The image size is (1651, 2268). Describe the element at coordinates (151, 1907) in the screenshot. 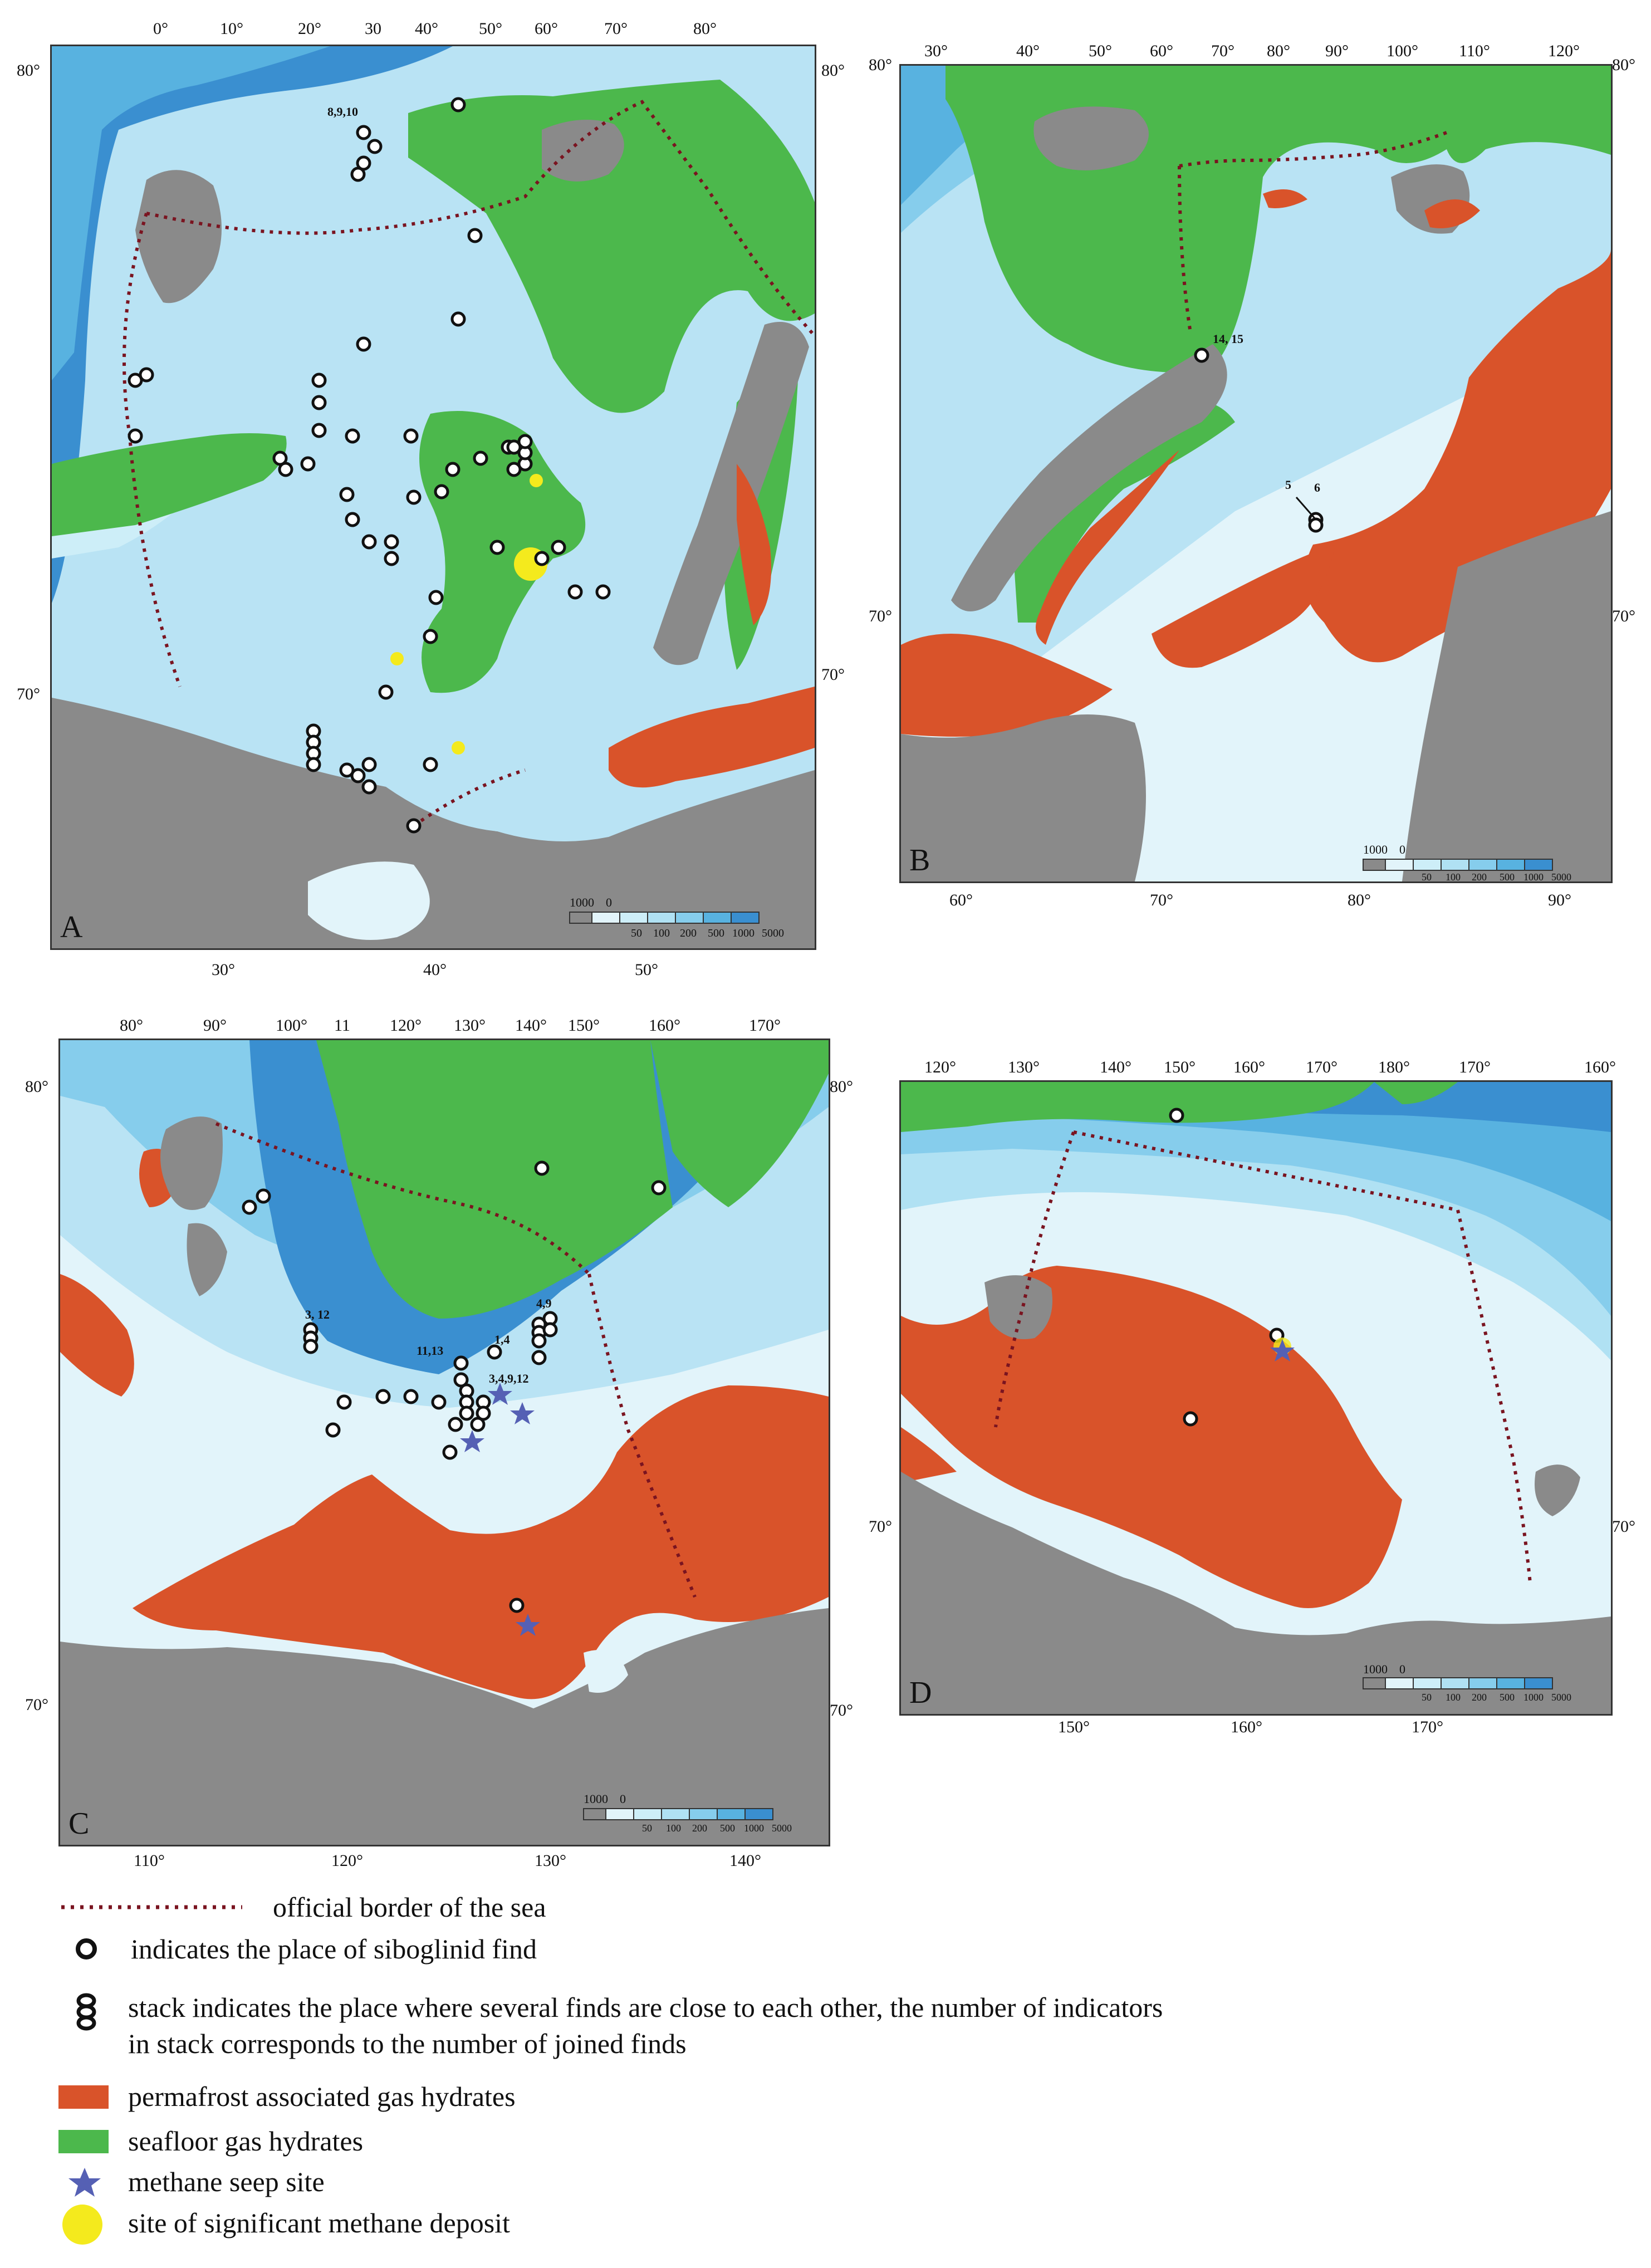

I see `dotted-border-icon` at that location.